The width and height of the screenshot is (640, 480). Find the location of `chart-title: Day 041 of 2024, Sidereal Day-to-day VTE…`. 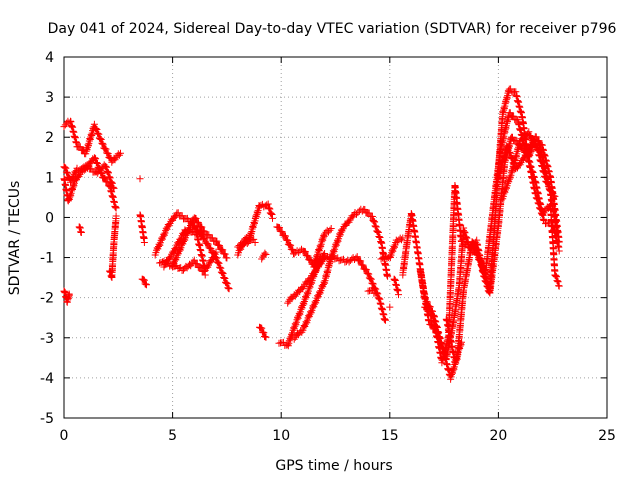

chart-title: Day 041 of 2024, Sidereal Day-to-day VTE… is located at coordinates (332, 29).